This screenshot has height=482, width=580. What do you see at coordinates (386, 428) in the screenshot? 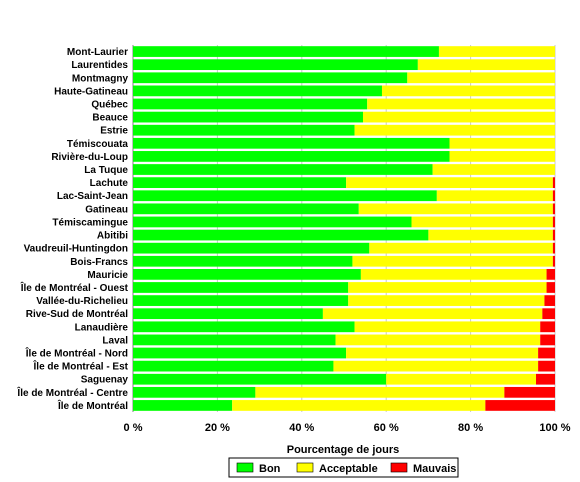
I see `x-tick-label: 60 %` at bounding box center [386, 428].